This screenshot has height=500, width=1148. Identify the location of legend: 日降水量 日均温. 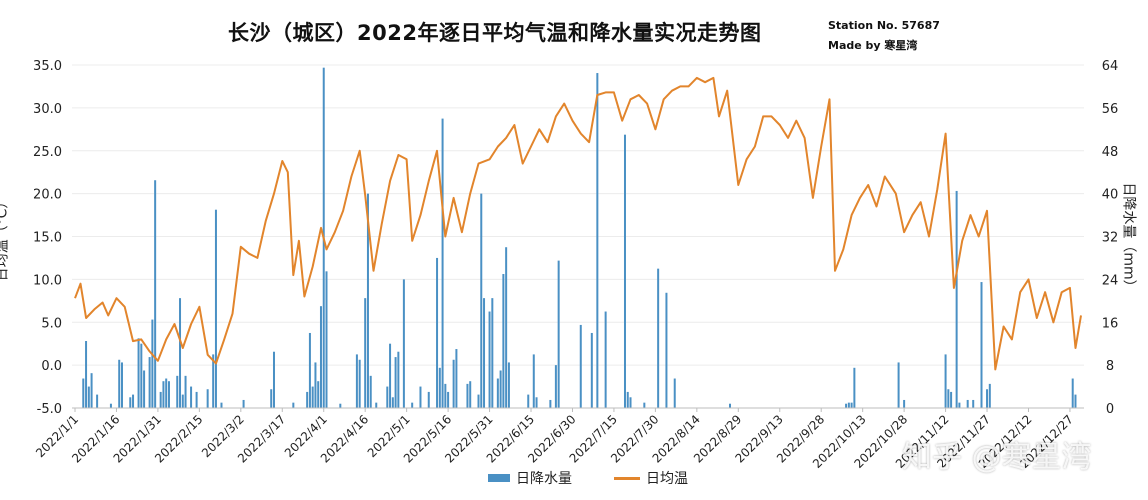
(588, 478).